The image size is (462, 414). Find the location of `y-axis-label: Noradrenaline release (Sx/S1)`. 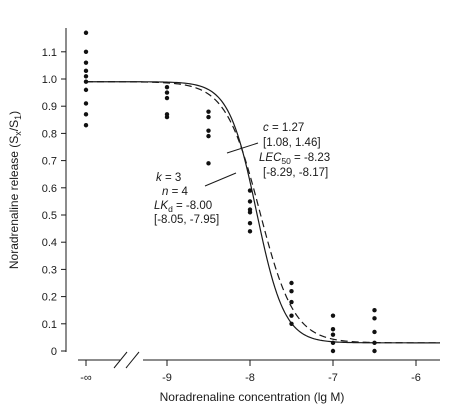

y-axis-label: Noradrenaline release (Sx/S1) is located at coordinates (15, 190).